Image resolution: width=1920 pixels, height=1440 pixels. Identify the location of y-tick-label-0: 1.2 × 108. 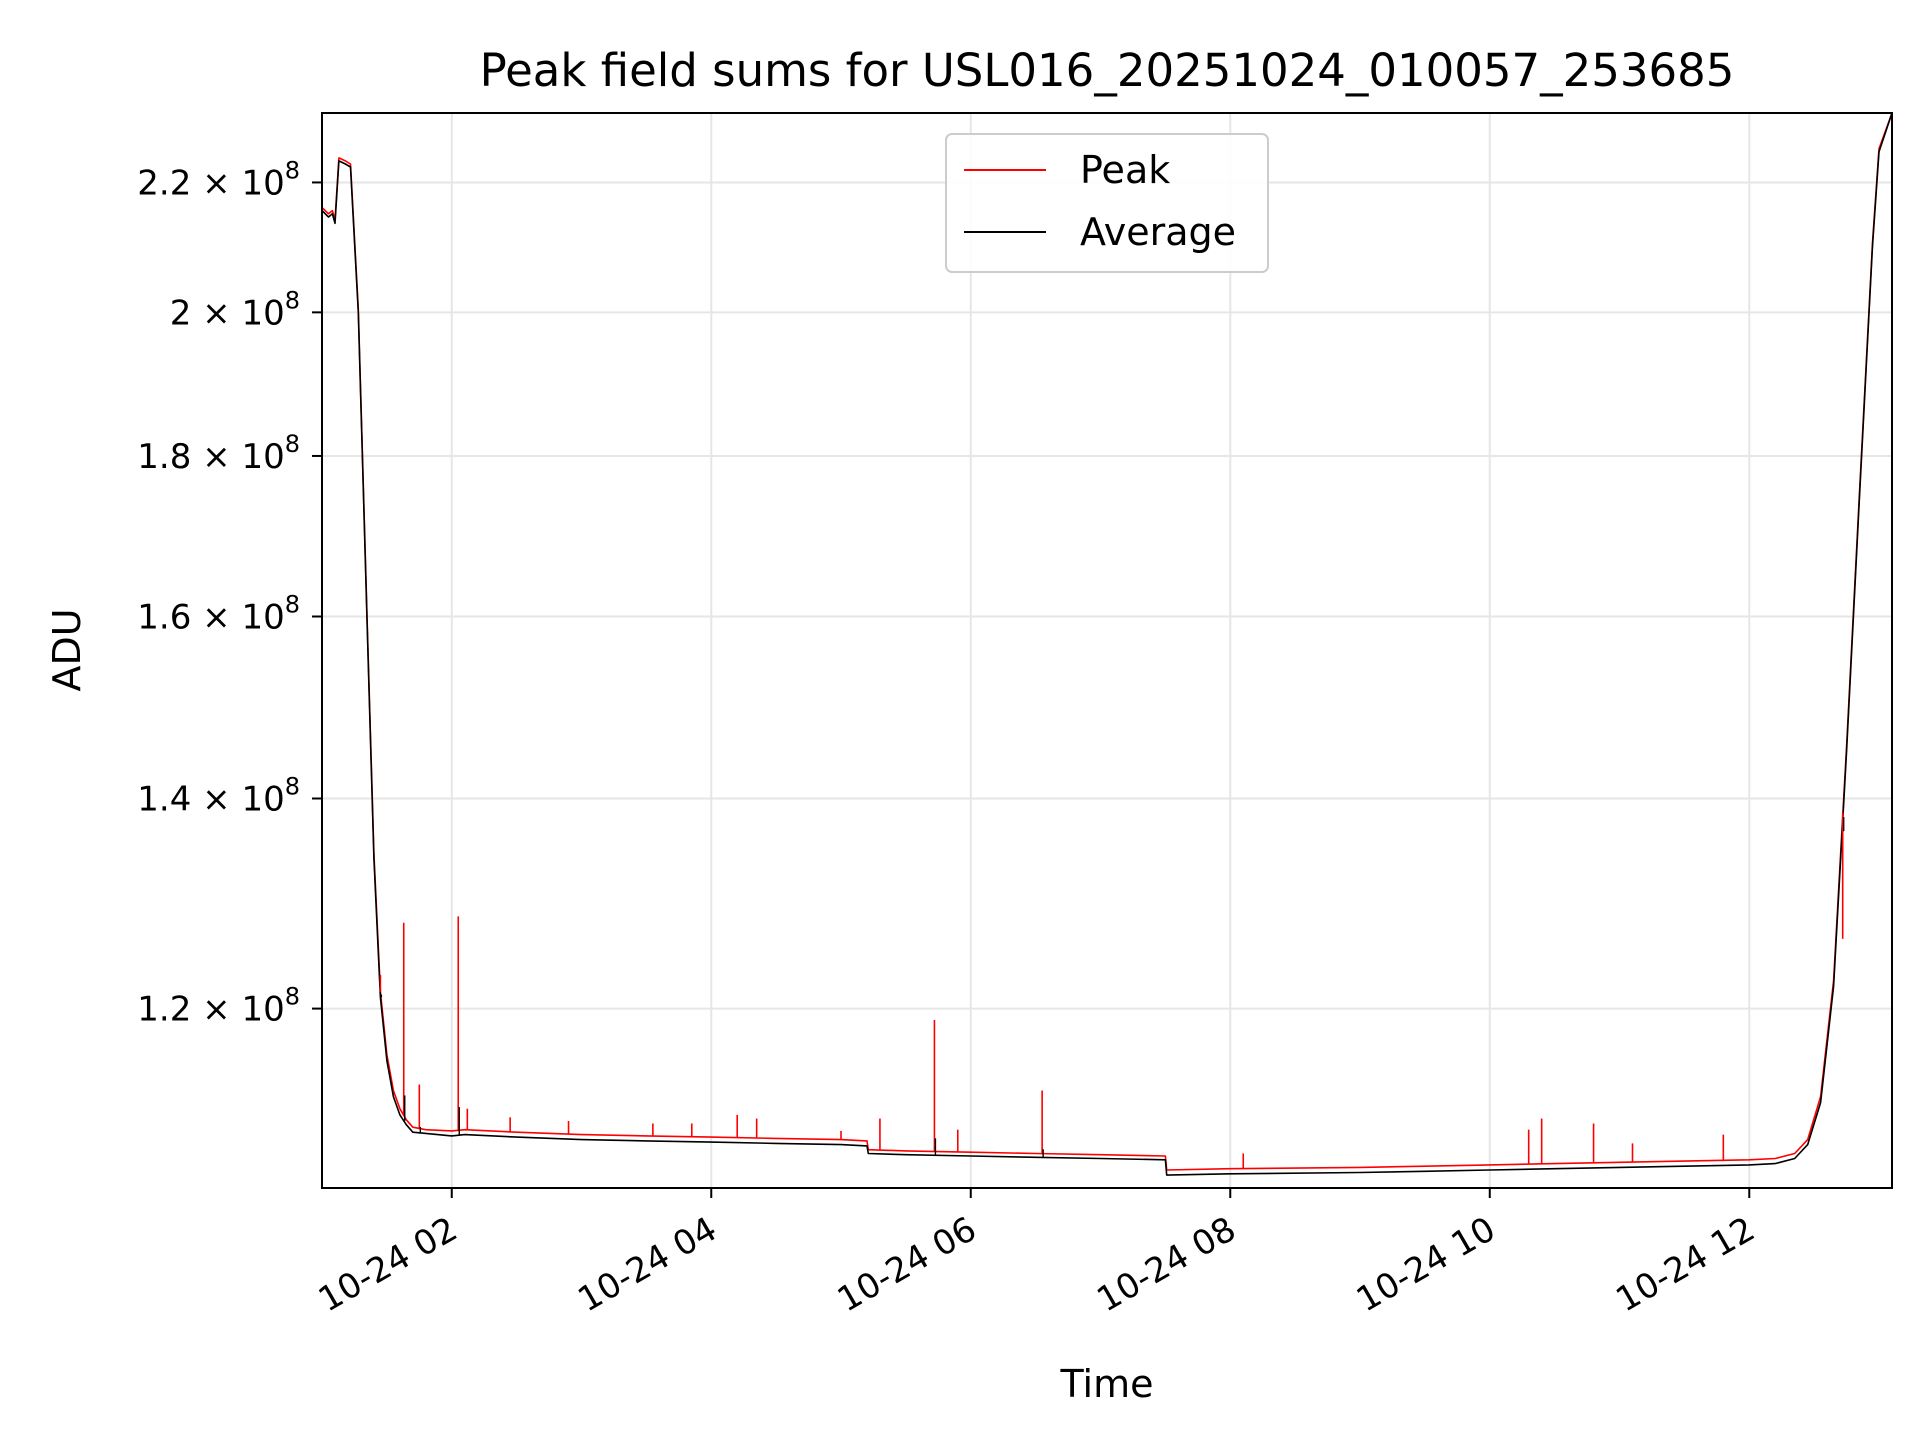
(218, 1006).